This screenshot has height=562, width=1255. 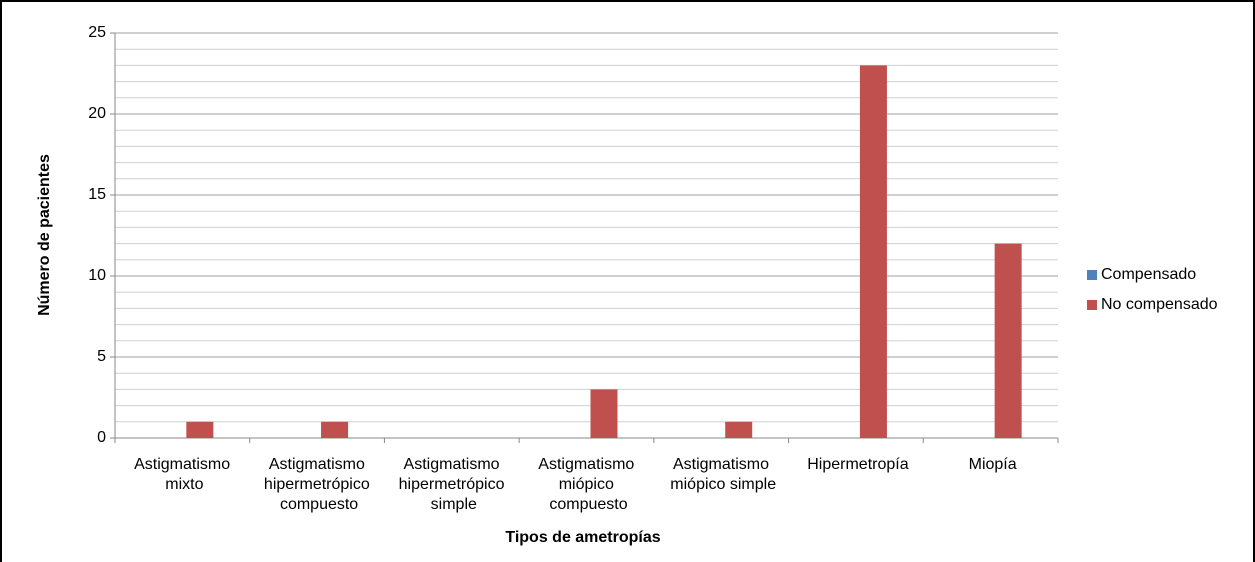 I want to click on y-tick-label: 25, so click(x=97, y=32).